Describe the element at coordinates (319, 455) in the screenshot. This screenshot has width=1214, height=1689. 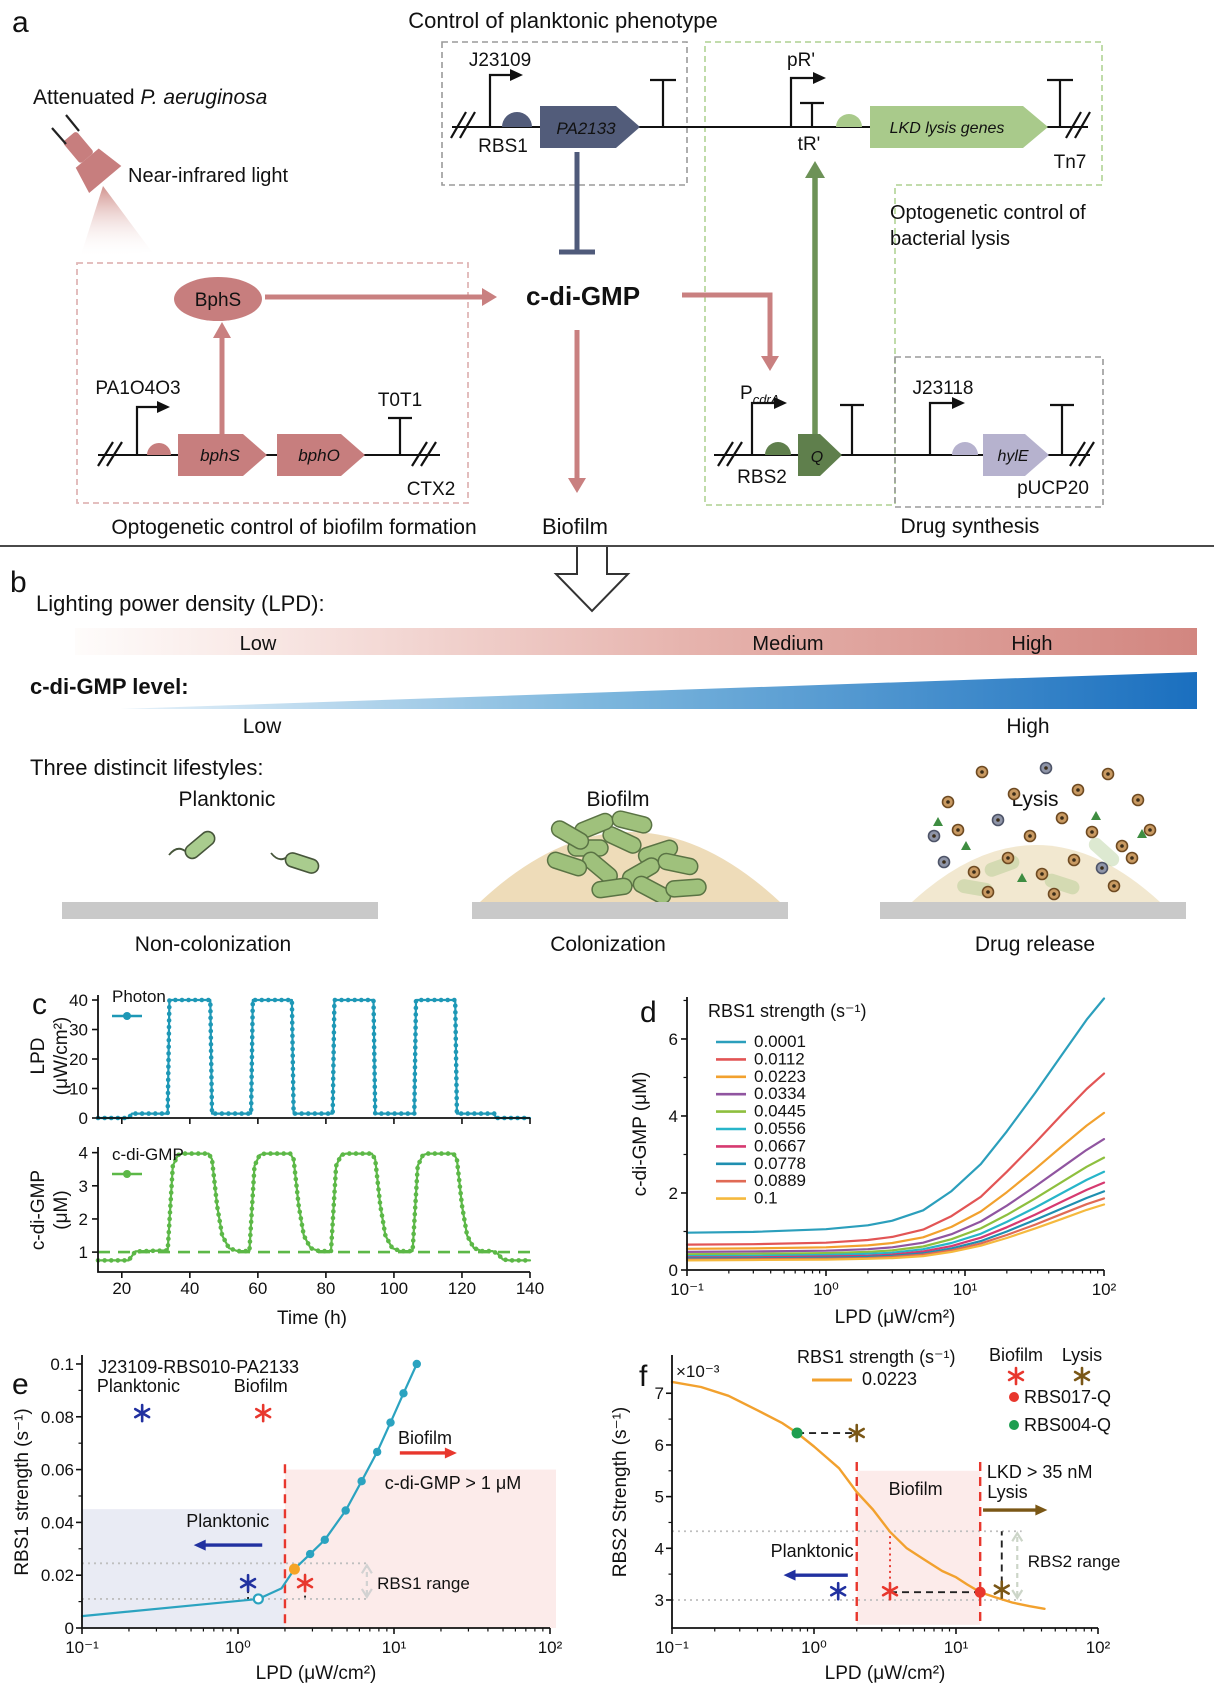
I see `gene-bpho-label: bphO` at that location.